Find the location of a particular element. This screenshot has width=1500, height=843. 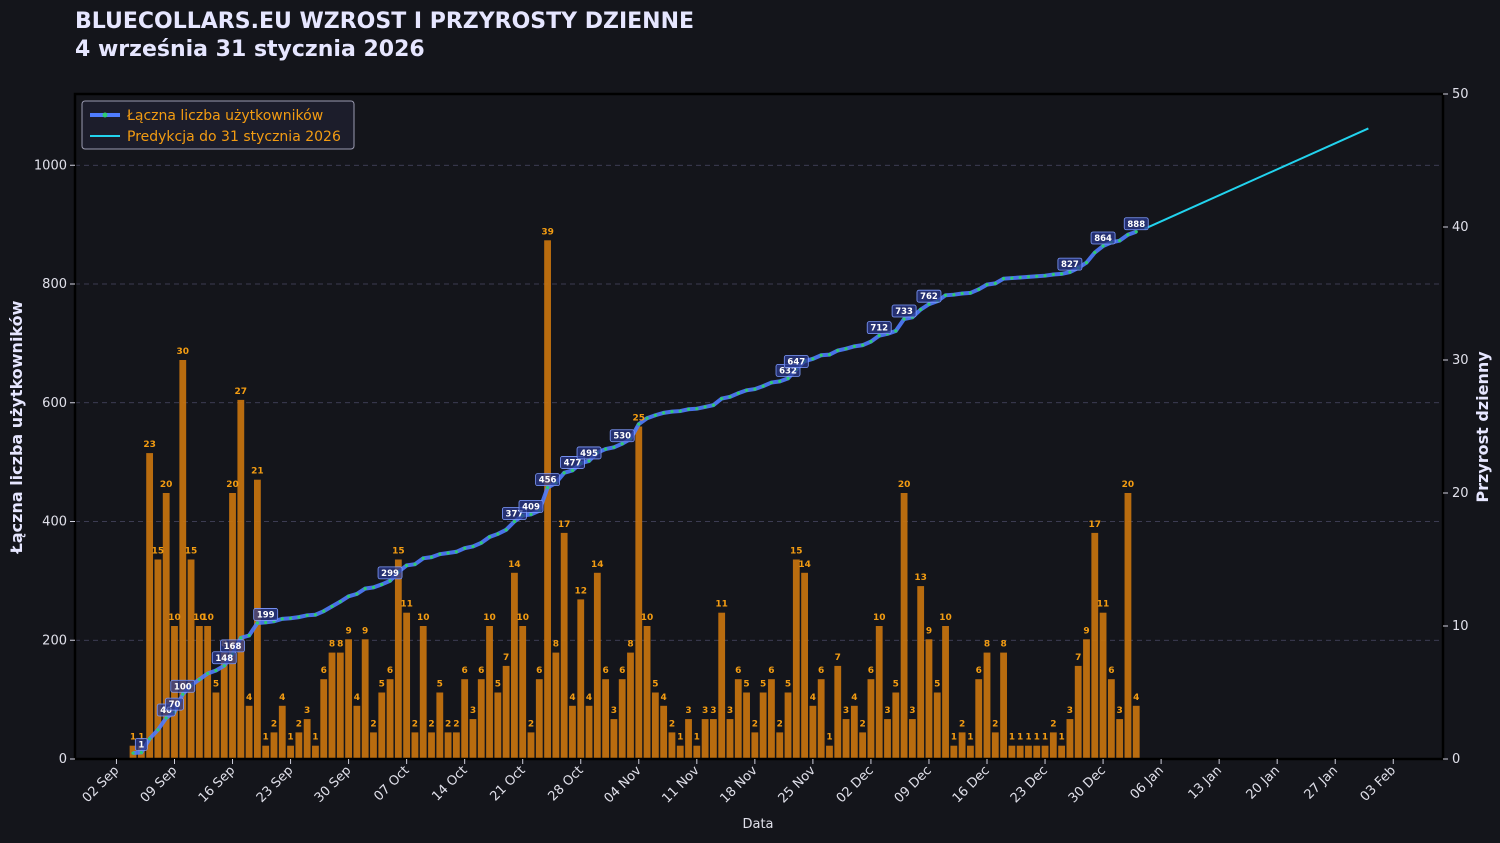

point-label: 632 is located at coordinates (788, 371).